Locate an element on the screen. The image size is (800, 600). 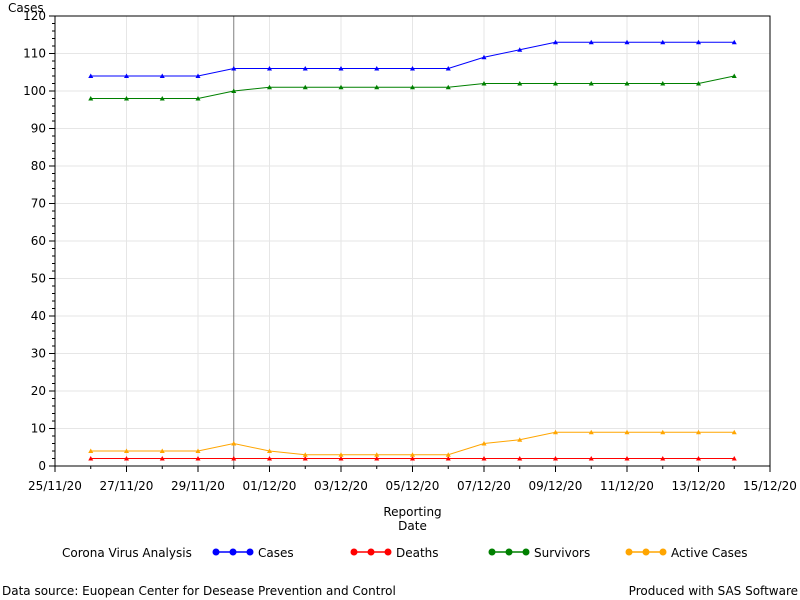
x-tick-label: 13/12/20 is located at coordinates (699, 486).